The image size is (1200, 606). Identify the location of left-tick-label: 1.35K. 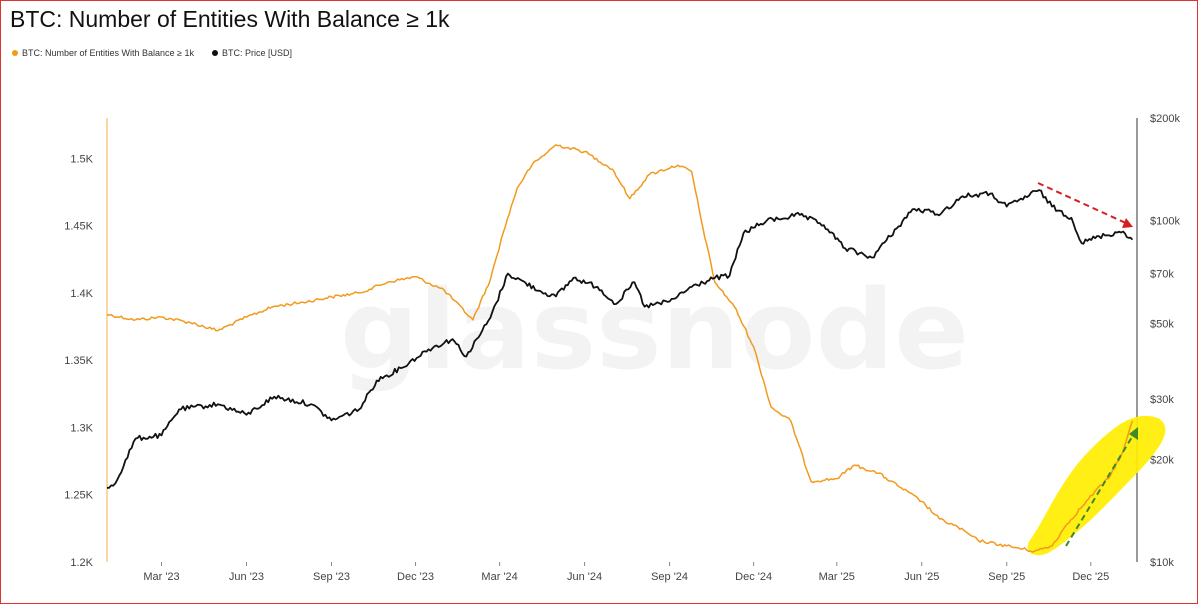
(78, 361).